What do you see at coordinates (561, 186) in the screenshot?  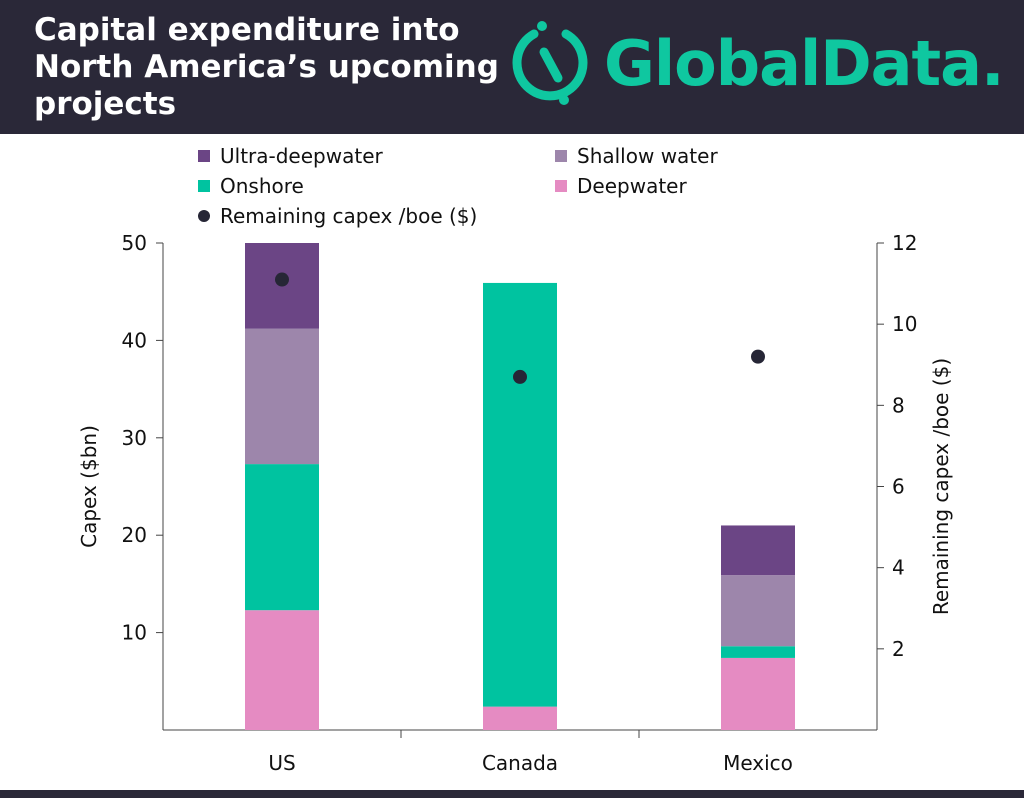 I see `legend-swatch-deepwater` at bounding box center [561, 186].